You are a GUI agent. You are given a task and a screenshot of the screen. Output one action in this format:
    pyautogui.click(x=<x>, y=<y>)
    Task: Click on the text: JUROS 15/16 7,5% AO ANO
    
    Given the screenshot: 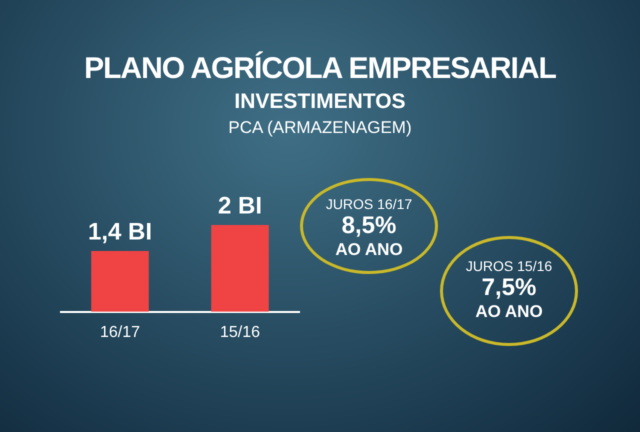 What is the action you would take?
    pyautogui.click(x=509, y=290)
    